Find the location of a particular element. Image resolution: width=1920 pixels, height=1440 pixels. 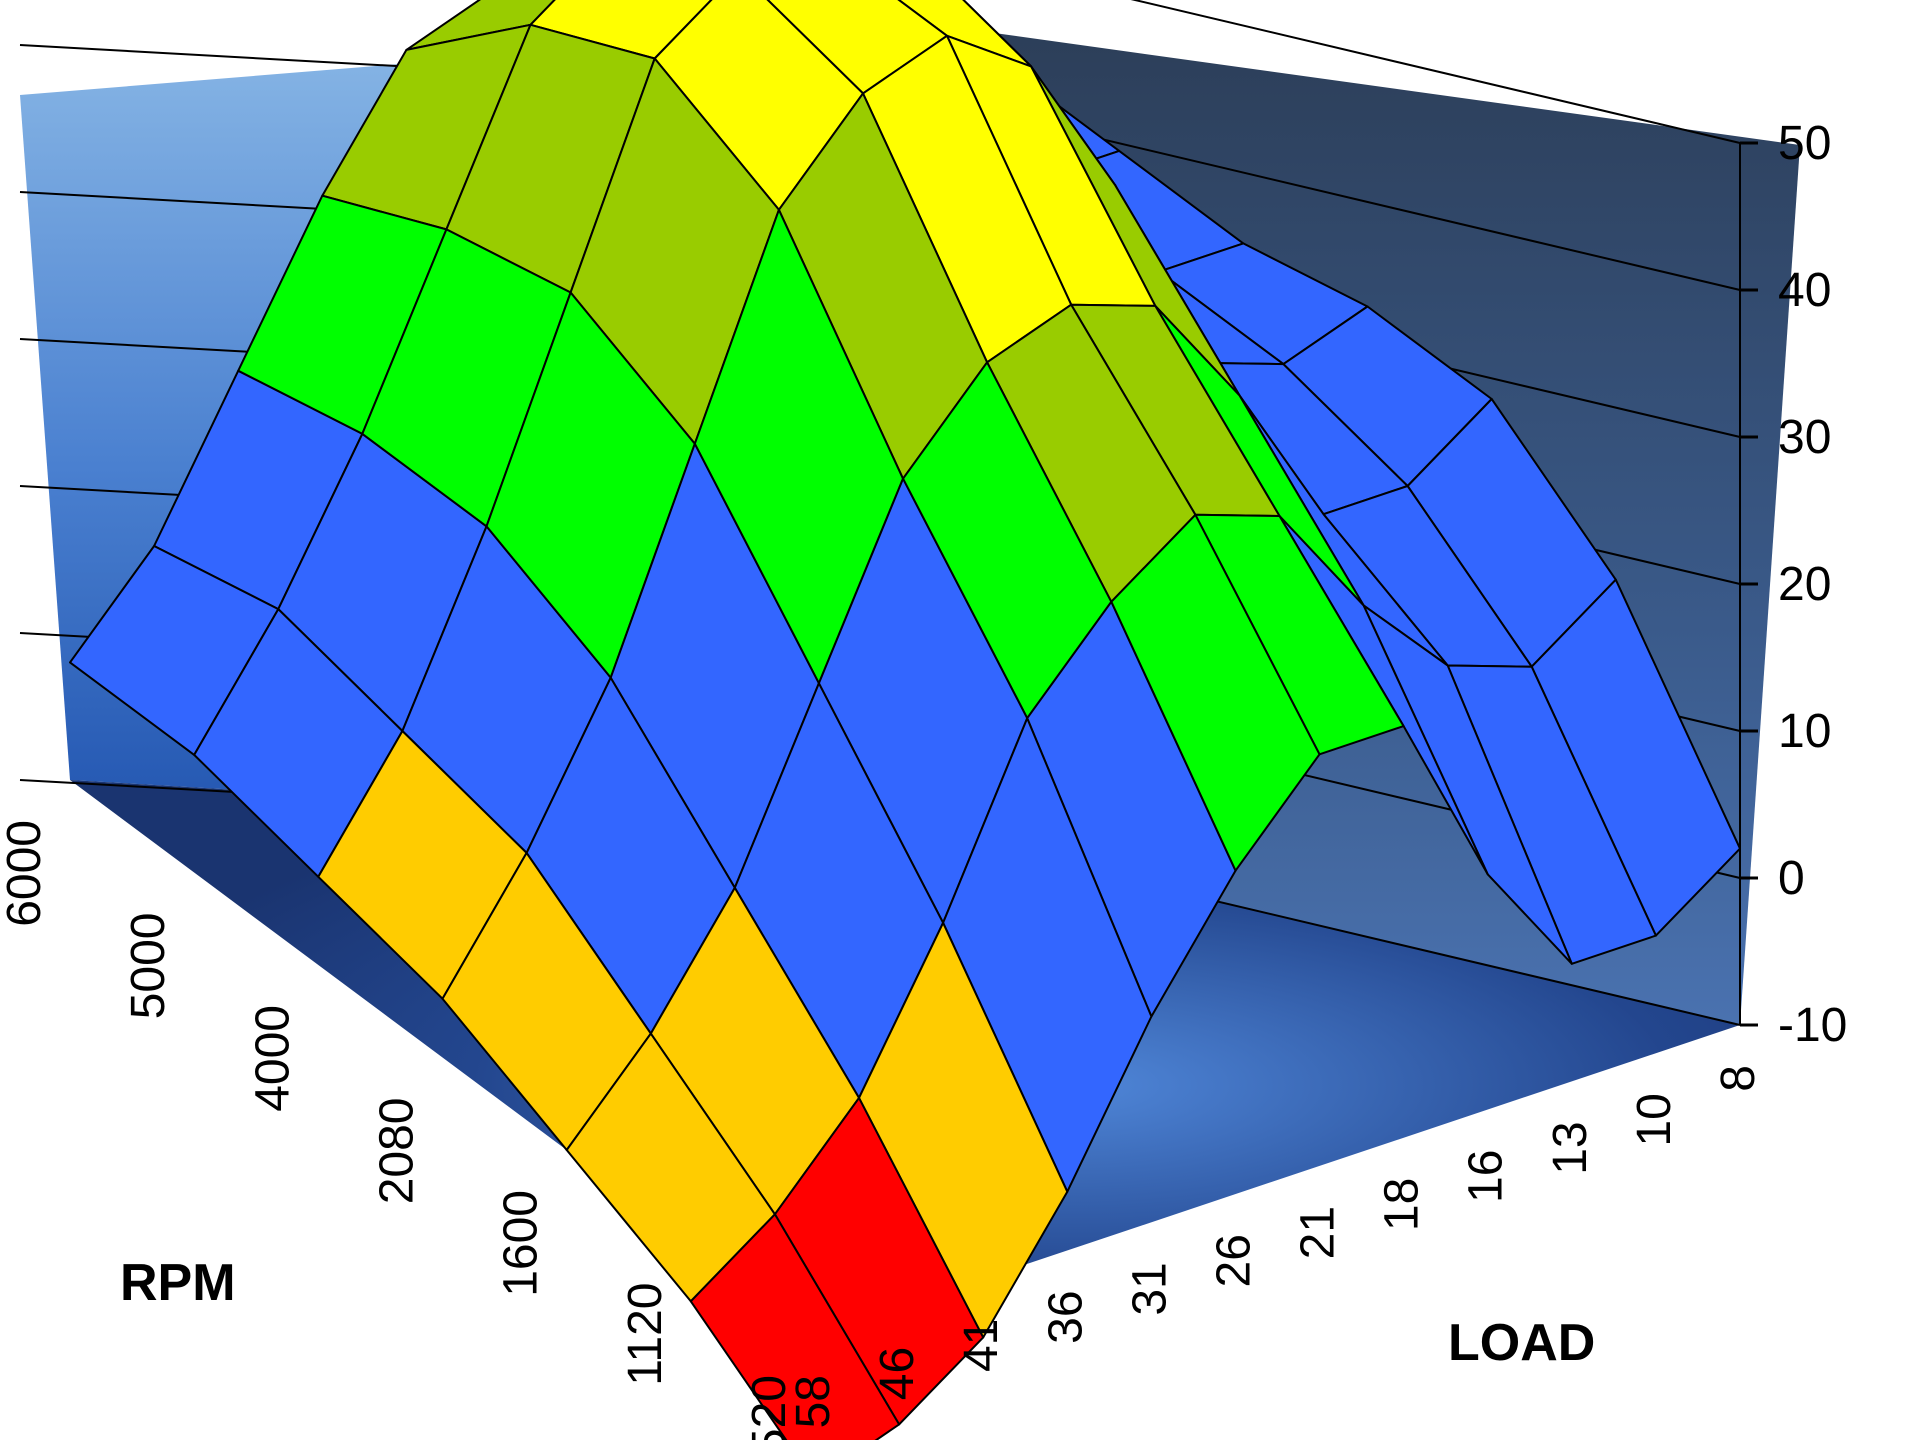

load-axis-title: LOAD is located at coordinates (1521, 1343).